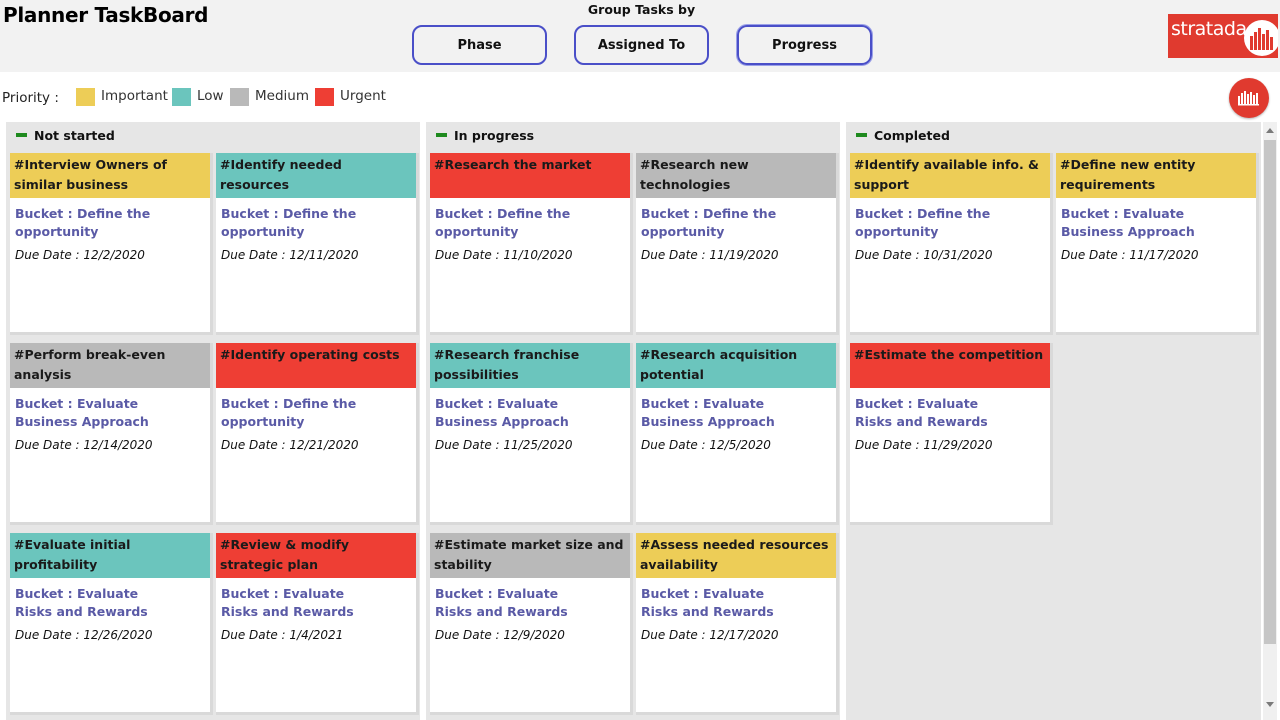  Describe the element at coordinates (80, 255) in the screenshot. I see `task-due-date: Due Date : 12/2/2020` at that location.